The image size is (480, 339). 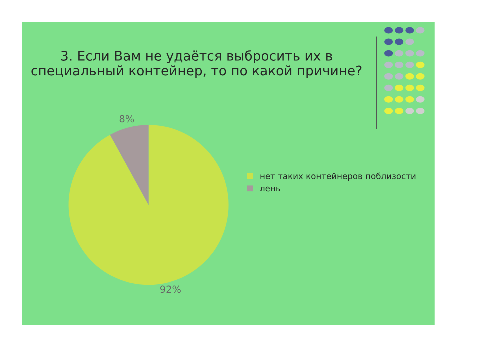 What do you see at coordinates (127, 119) in the screenshot?
I see `data-label: 8%` at bounding box center [127, 119].